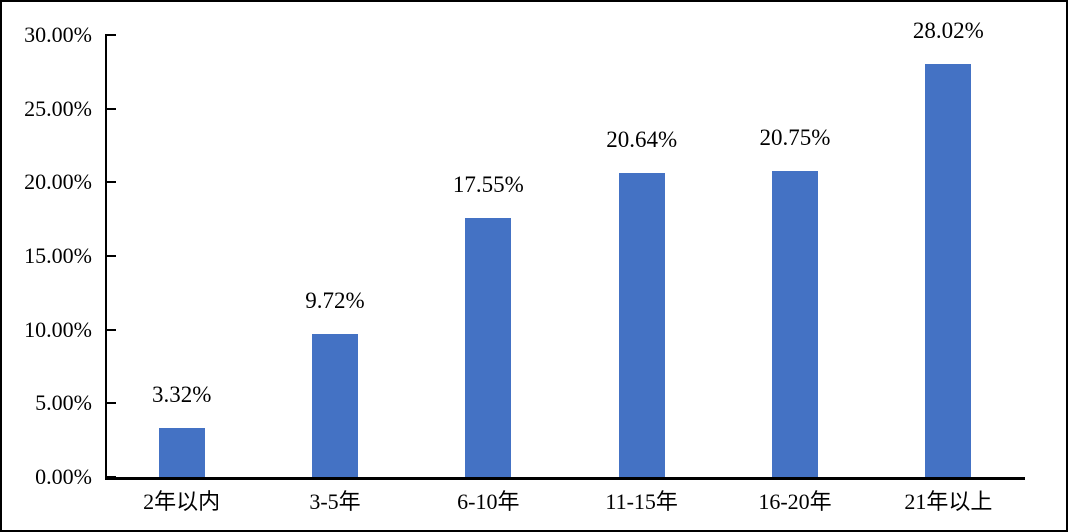  What do you see at coordinates (58, 329) in the screenshot?
I see `y-tick-label: 10.00%` at bounding box center [58, 329].